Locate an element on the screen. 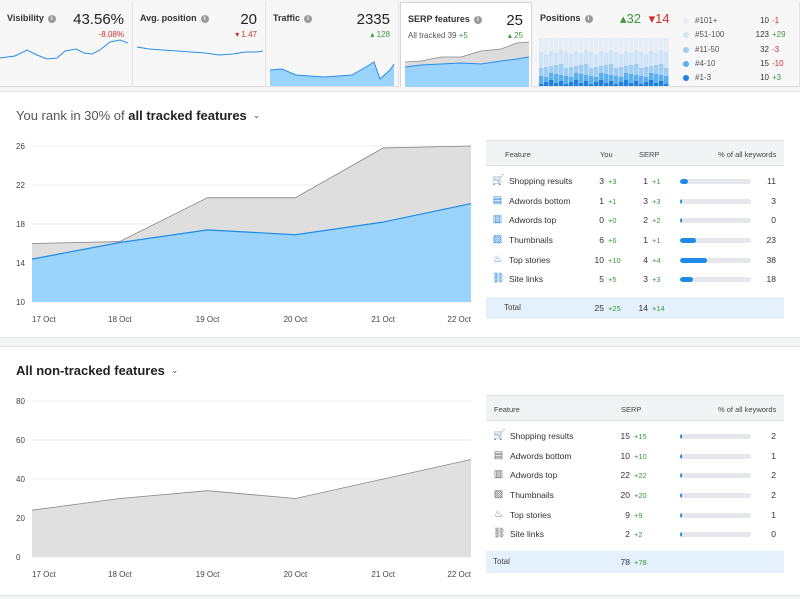 Image resolution: width=800 pixels, height=599 pixels. legend-delta: +3 is located at coordinates (777, 78).